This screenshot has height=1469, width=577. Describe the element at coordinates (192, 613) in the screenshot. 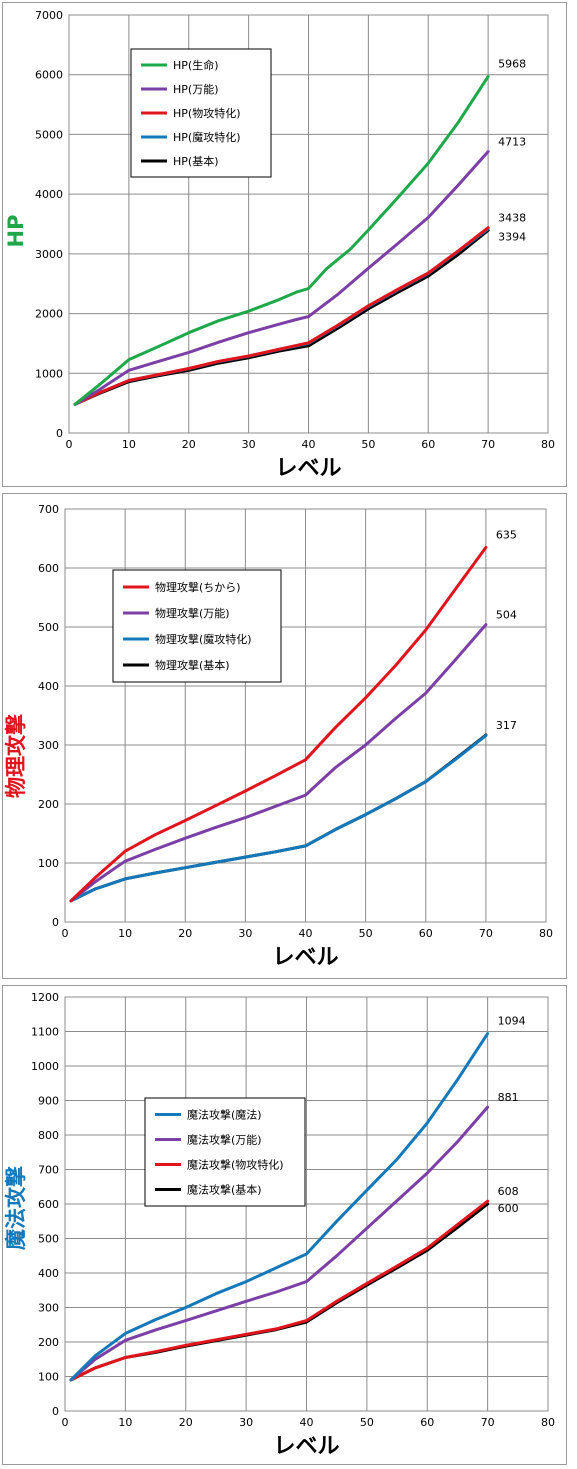

I see `legend-label: 物理攻撃(万能)` at that location.